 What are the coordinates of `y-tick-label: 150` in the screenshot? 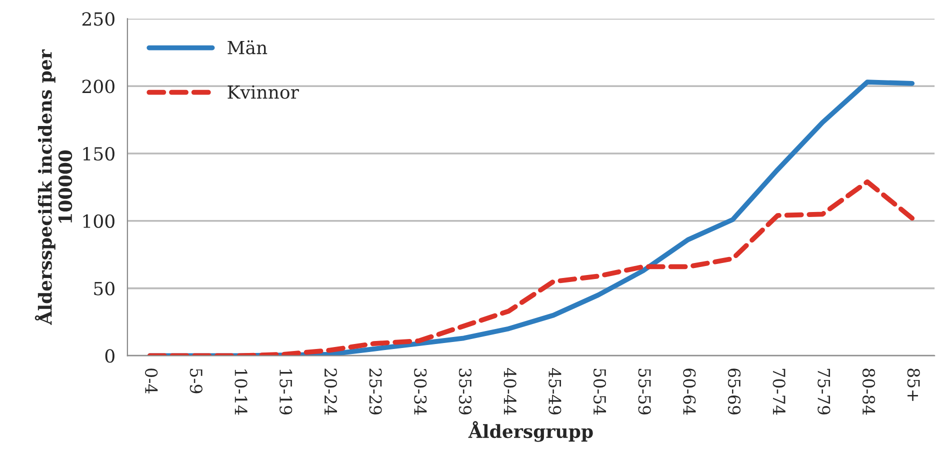 It's located at (98, 153).